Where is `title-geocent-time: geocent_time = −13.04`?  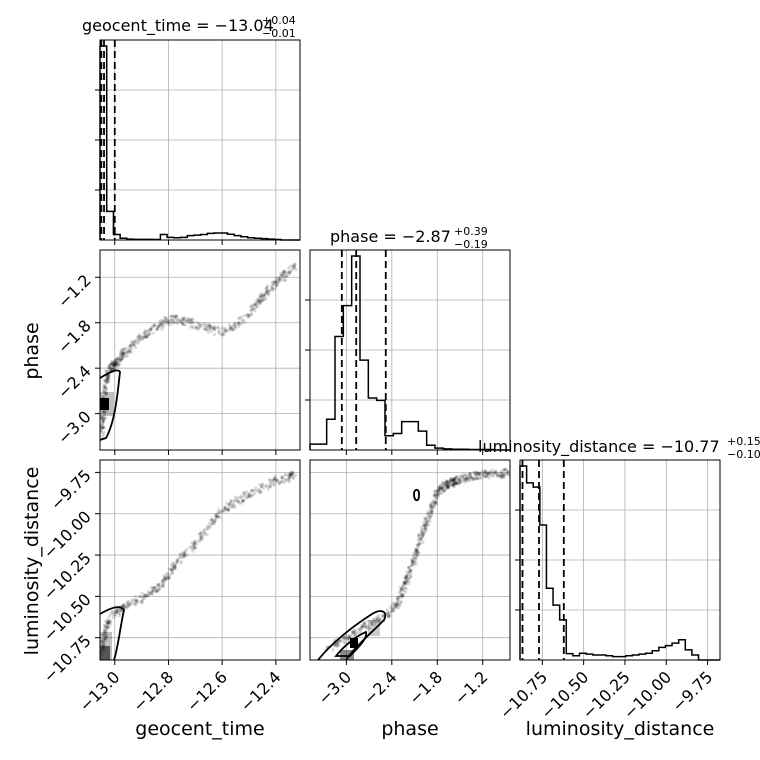 title-geocent-time: geocent_time = −13.04 is located at coordinates (178, 26).